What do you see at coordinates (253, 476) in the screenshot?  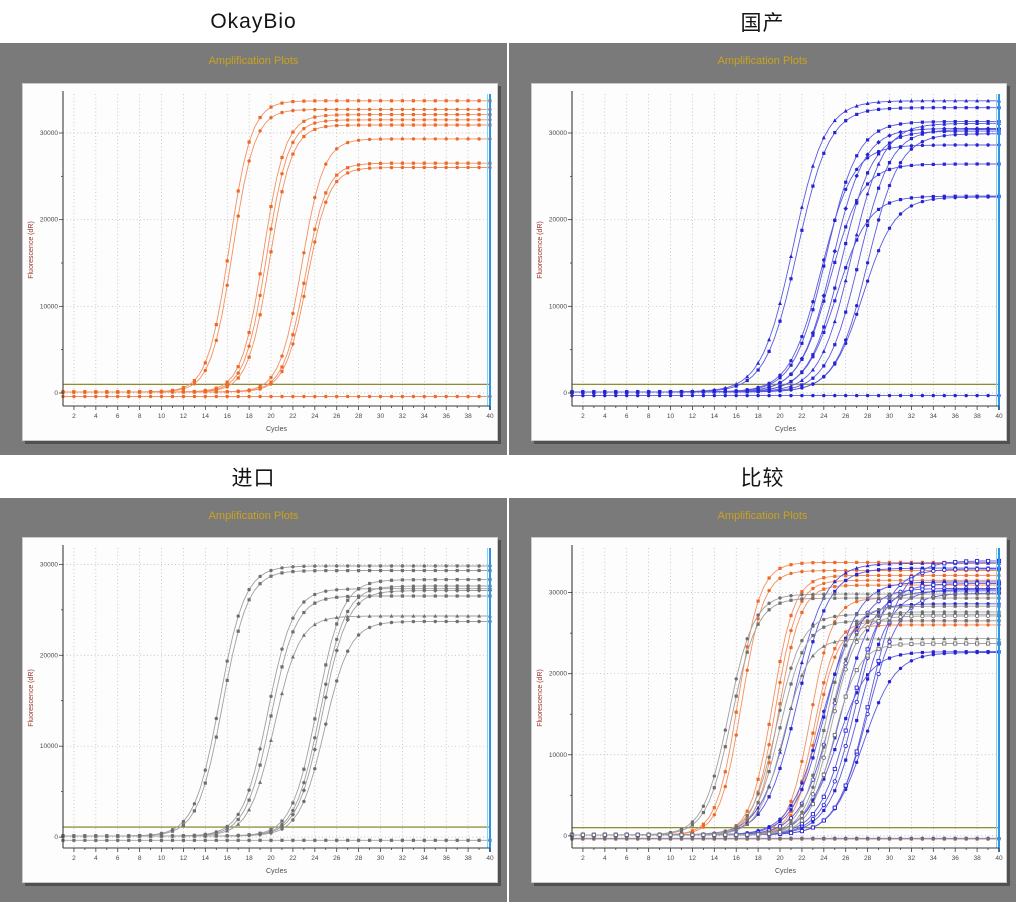 I see `cell-title-jinkou: 进口` at bounding box center [253, 476].